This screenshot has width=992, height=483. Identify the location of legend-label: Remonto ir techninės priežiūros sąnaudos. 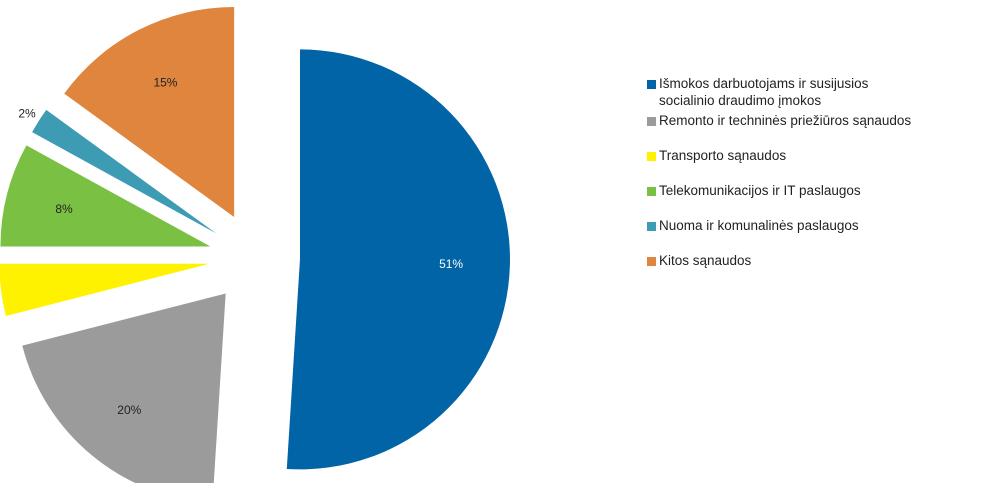
(785, 120).